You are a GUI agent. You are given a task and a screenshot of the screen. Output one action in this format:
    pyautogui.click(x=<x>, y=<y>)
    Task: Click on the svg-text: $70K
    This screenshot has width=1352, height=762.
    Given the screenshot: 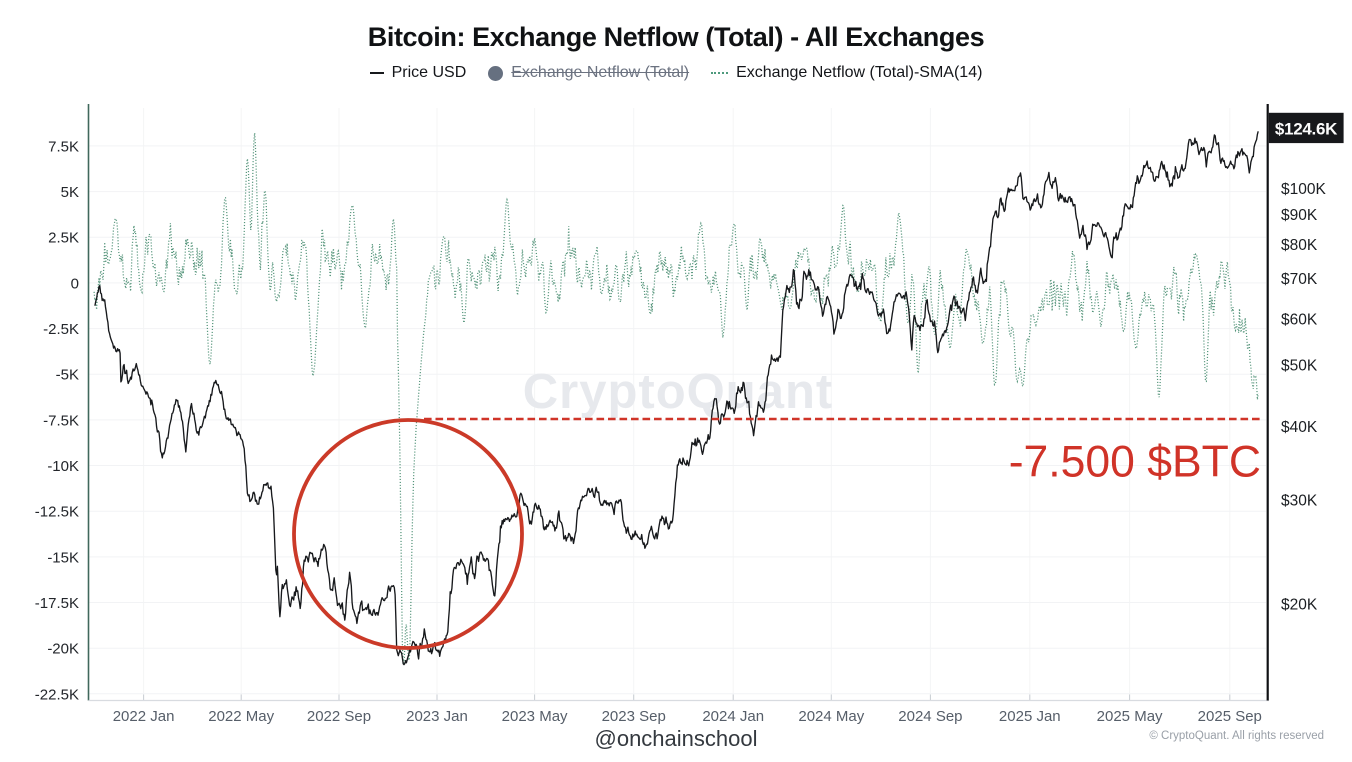 What is the action you would take?
    pyautogui.click(x=1299, y=279)
    